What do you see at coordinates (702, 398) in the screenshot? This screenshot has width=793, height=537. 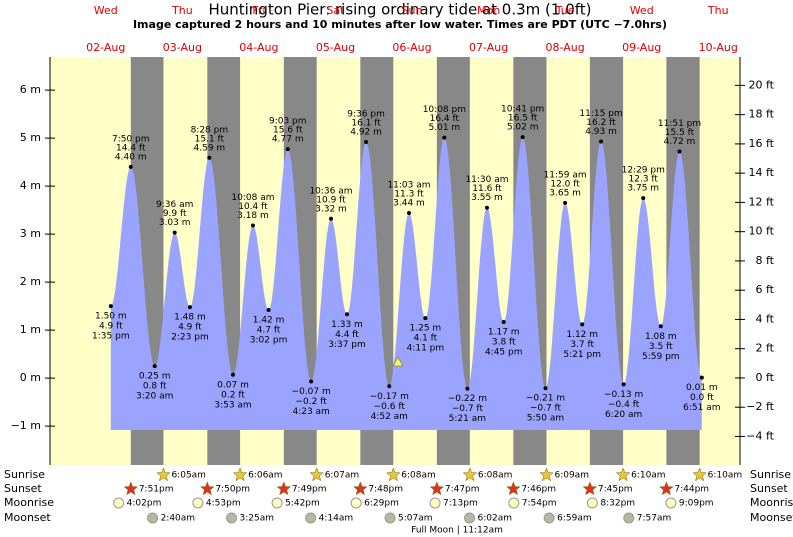 I see `tide-label: 0.0 ft` at bounding box center [702, 398].